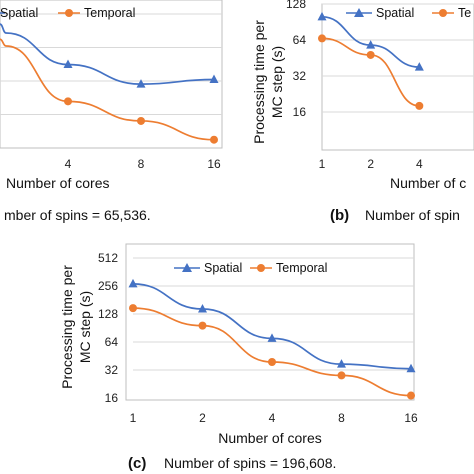 This screenshot has height=474, width=474. What do you see at coordinates (137, 463) in the screenshot?
I see `panel-c-caption-tag: (c)` at bounding box center [137, 463].